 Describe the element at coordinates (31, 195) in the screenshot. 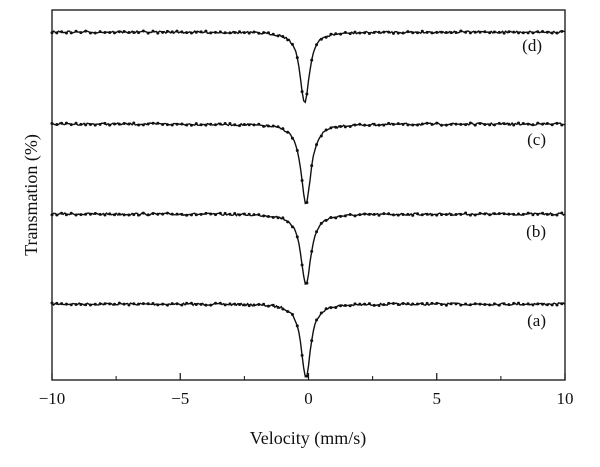

I see `y-axis-title: Transmation (%)` at that location.